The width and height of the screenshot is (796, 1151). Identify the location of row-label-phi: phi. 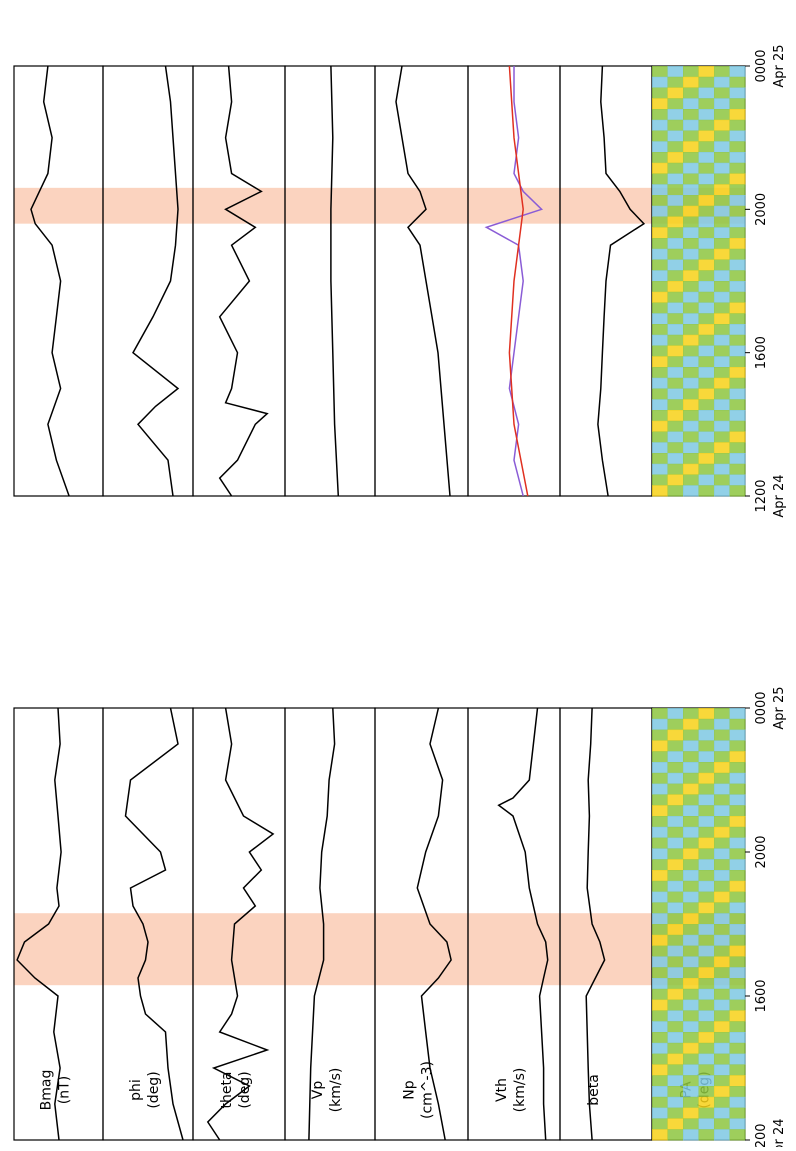
(136, 1090).